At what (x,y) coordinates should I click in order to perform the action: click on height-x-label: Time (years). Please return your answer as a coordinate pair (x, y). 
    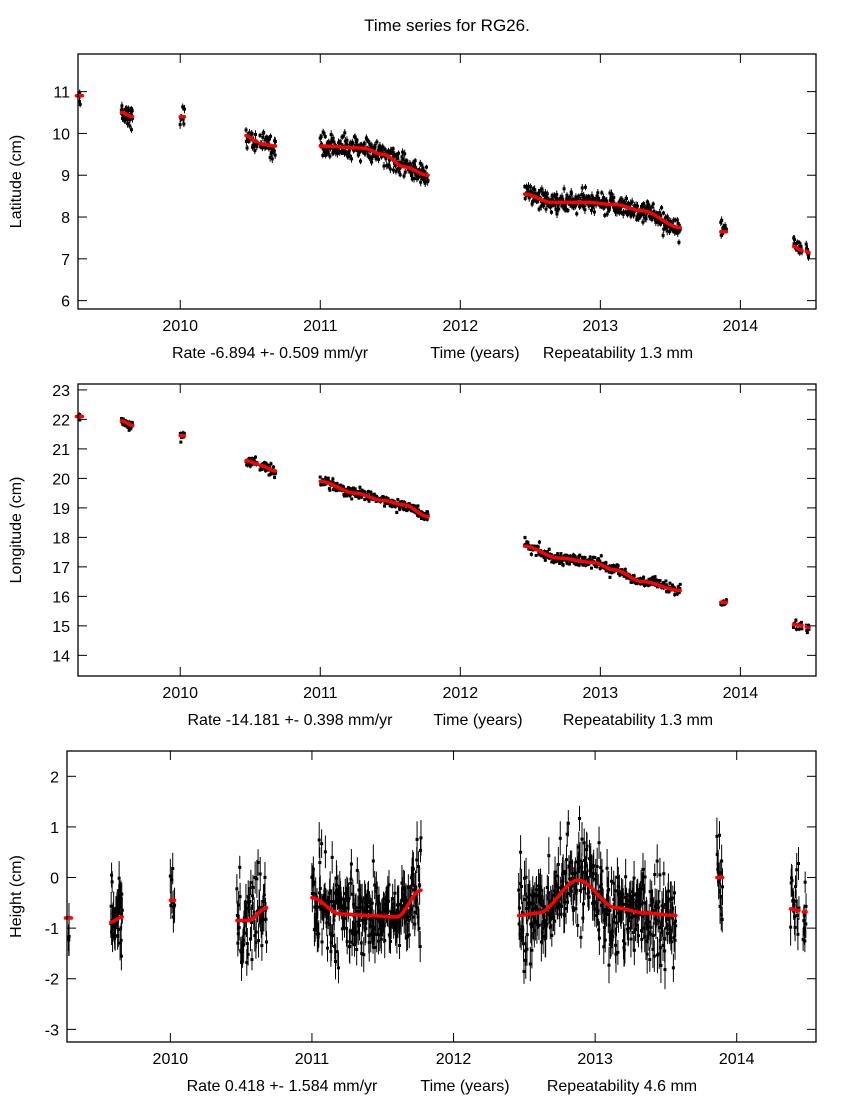
    Looking at the image, I should click on (464, 1086).